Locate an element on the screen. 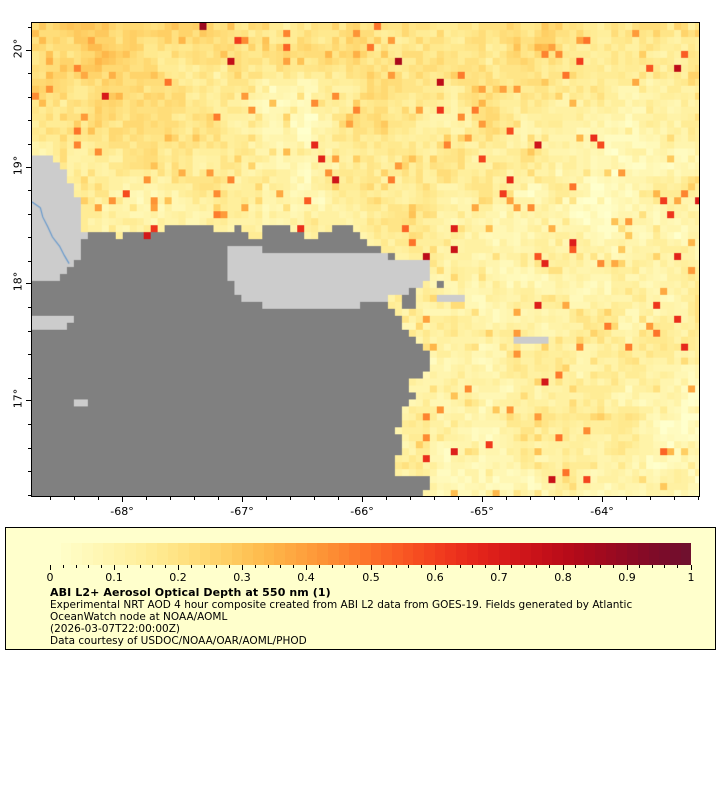  colorbar-label: 0.4 is located at coordinates (306, 577).